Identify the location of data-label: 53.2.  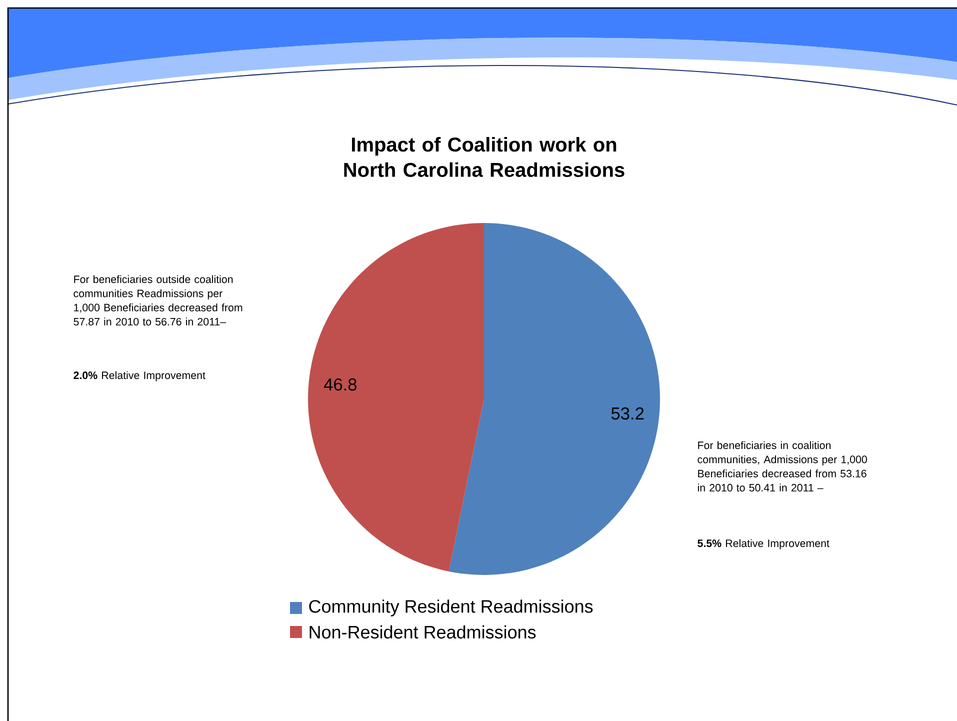
(627, 413).